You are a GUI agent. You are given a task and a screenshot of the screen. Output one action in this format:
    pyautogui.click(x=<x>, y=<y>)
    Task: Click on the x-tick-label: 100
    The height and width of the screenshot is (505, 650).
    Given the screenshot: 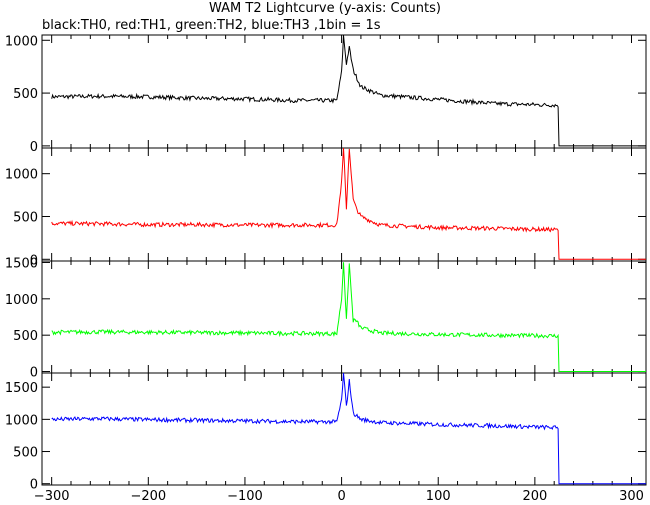 What is the action you would take?
    pyautogui.click(x=438, y=496)
    